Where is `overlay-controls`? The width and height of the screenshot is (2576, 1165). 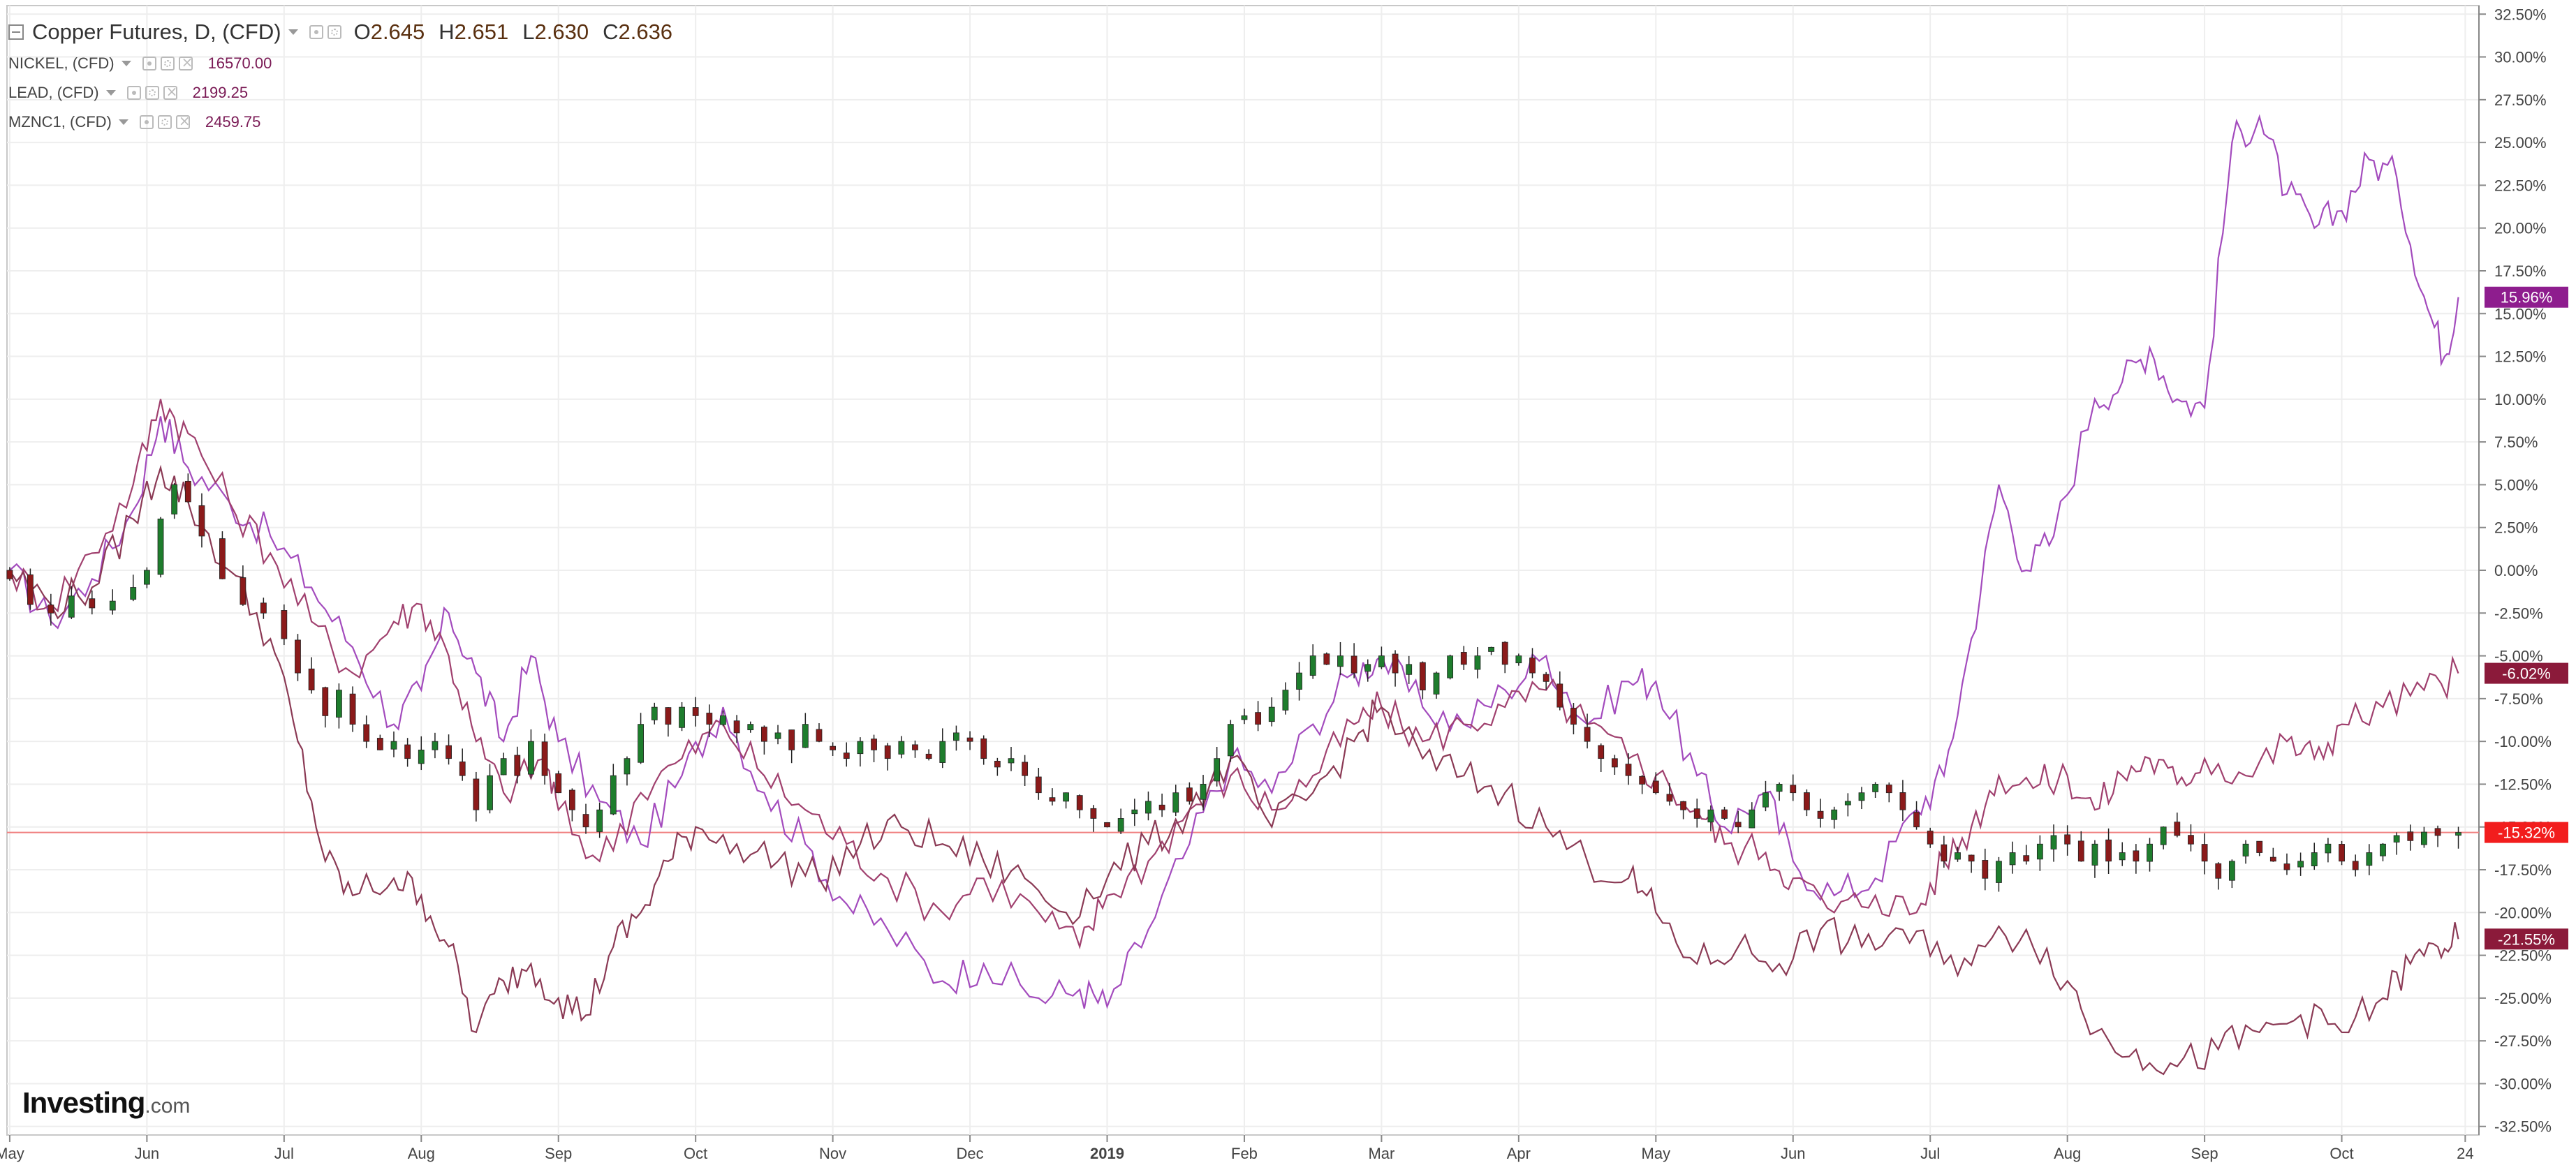
overlay-controls is located at coordinates (165, 120).